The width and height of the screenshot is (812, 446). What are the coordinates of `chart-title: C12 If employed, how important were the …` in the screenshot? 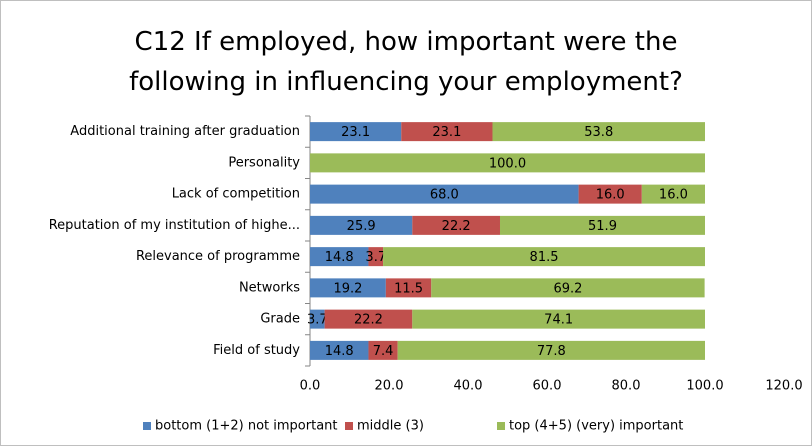 It's located at (406, 62).